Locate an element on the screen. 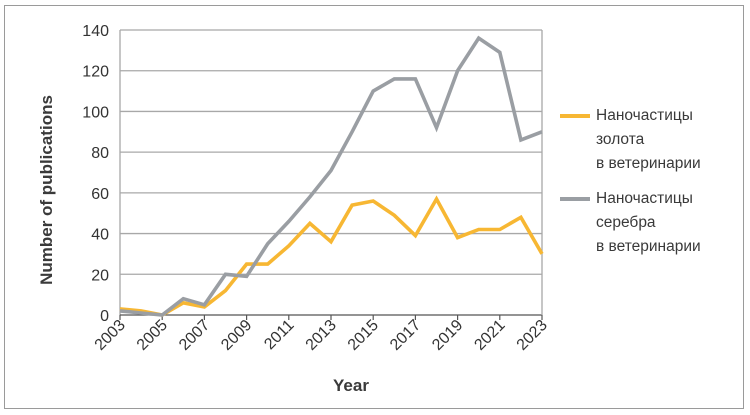 The width and height of the screenshot is (750, 415). y-tick-label-40: 40 is located at coordinates (100, 235).